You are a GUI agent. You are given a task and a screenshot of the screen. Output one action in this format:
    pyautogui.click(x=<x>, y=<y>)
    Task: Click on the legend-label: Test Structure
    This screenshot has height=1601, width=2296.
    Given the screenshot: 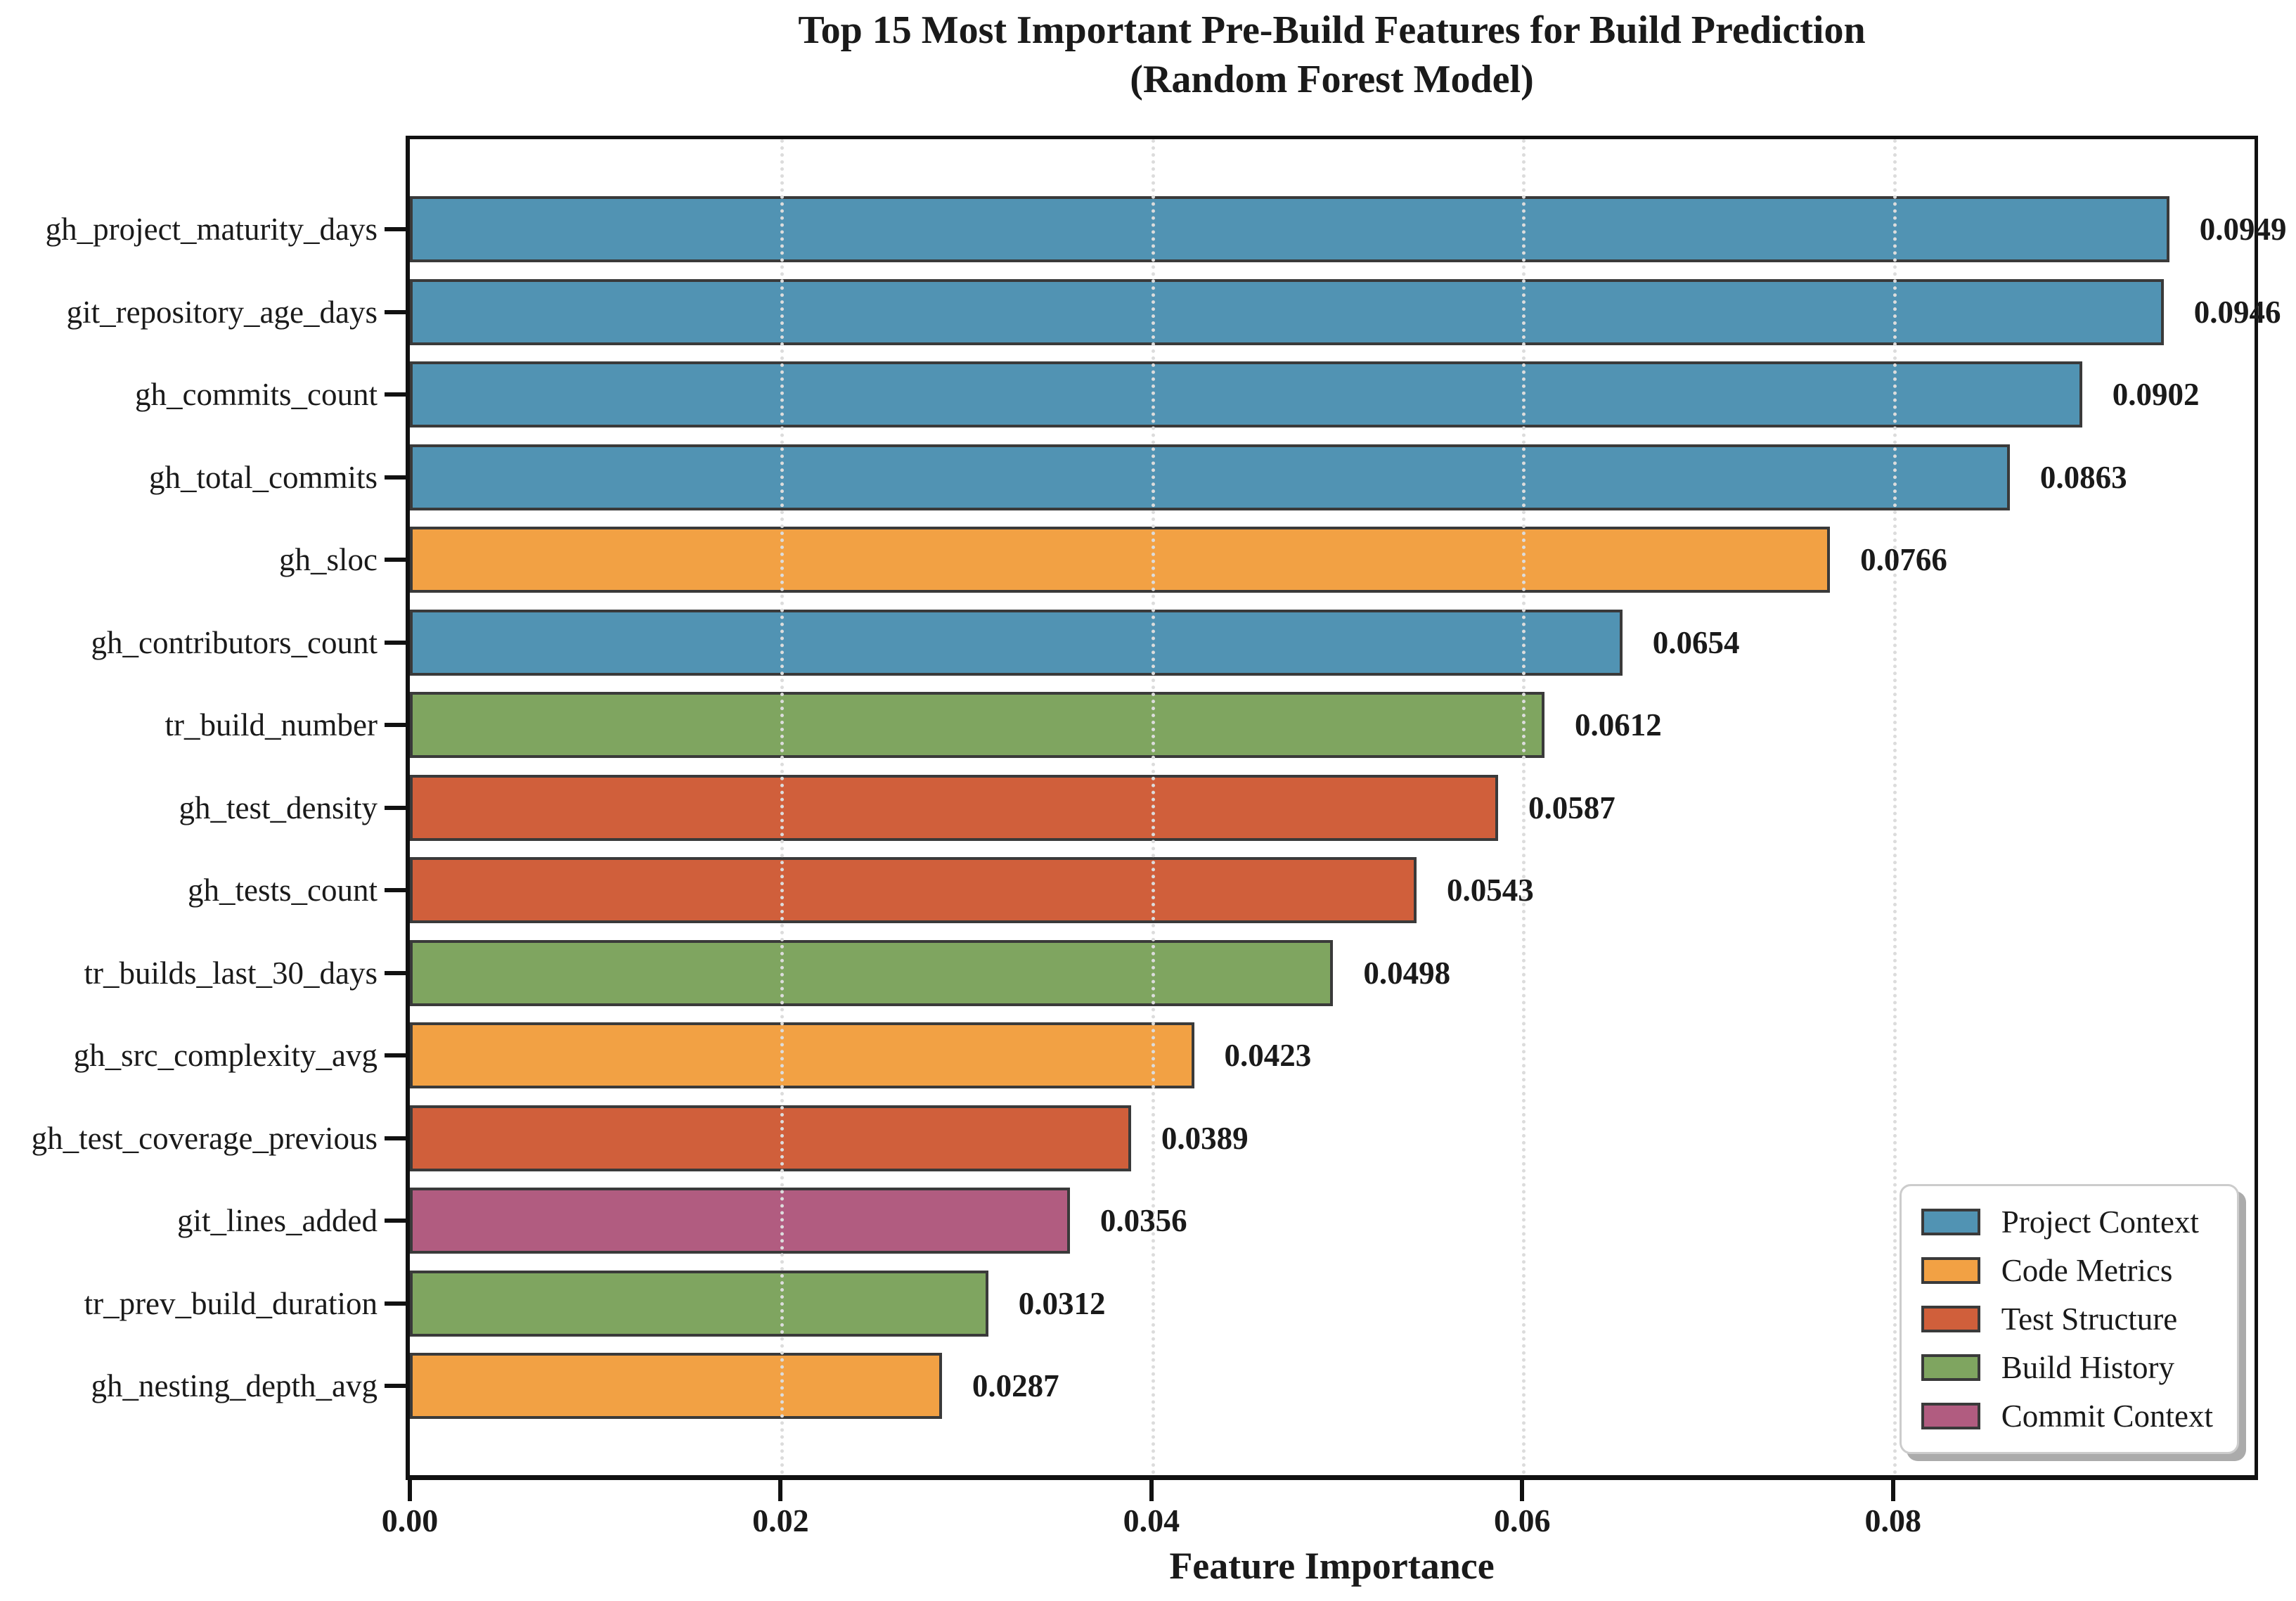 What is the action you would take?
    pyautogui.click(x=2089, y=1319)
    